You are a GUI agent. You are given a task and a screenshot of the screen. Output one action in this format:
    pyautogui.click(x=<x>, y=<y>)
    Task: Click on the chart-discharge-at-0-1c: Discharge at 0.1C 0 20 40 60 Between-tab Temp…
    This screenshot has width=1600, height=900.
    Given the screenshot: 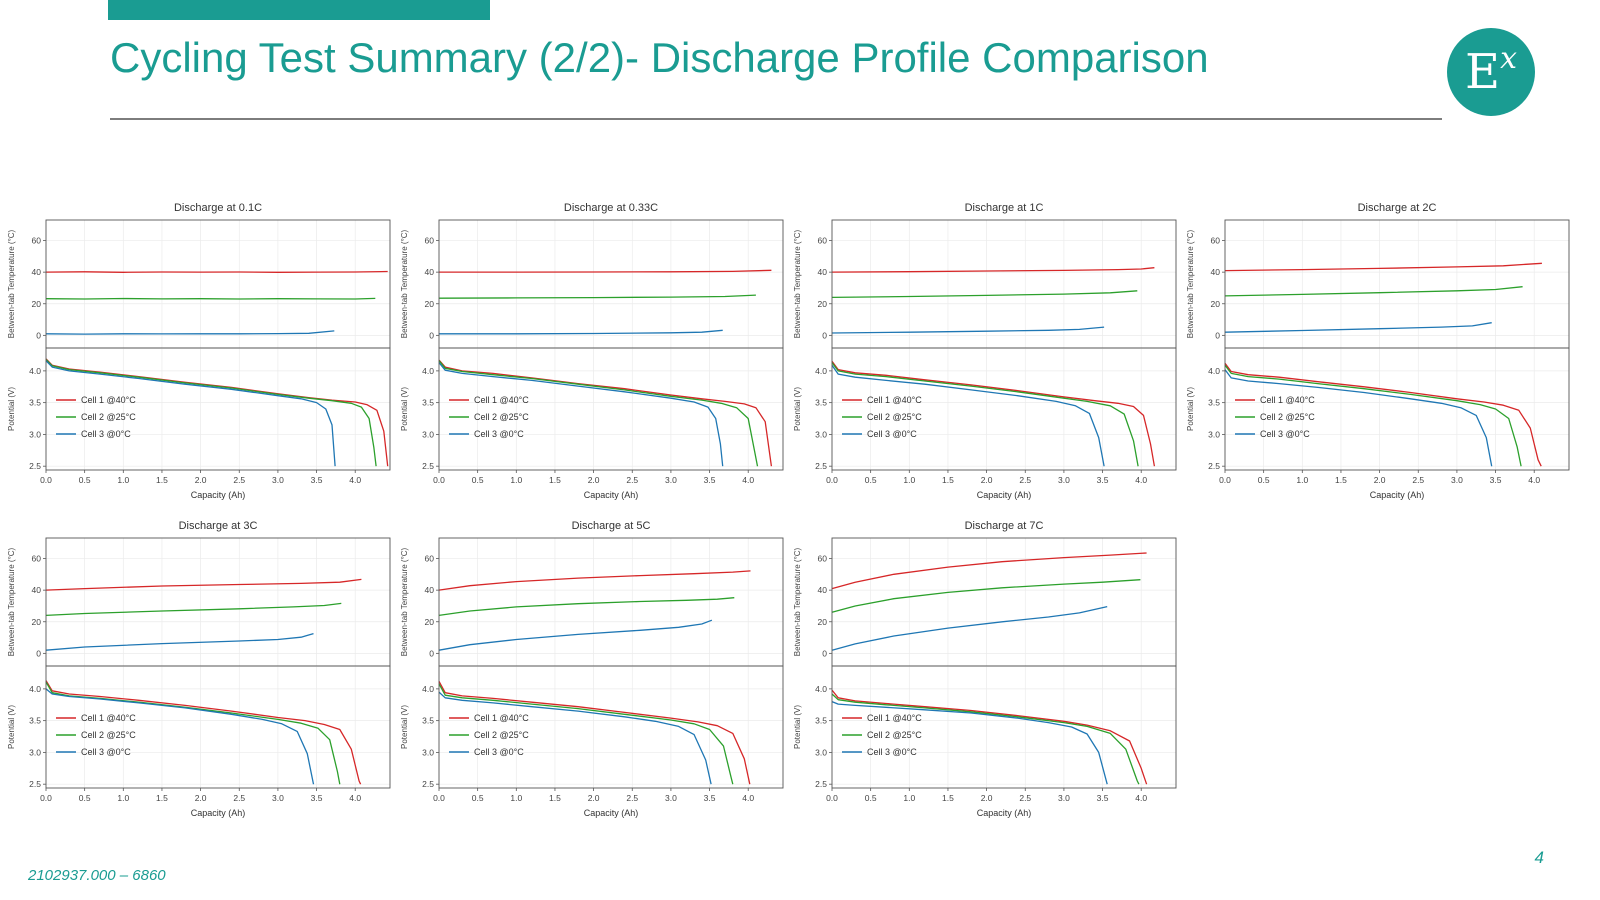 What is the action you would take?
    pyautogui.click(x=199, y=351)
    